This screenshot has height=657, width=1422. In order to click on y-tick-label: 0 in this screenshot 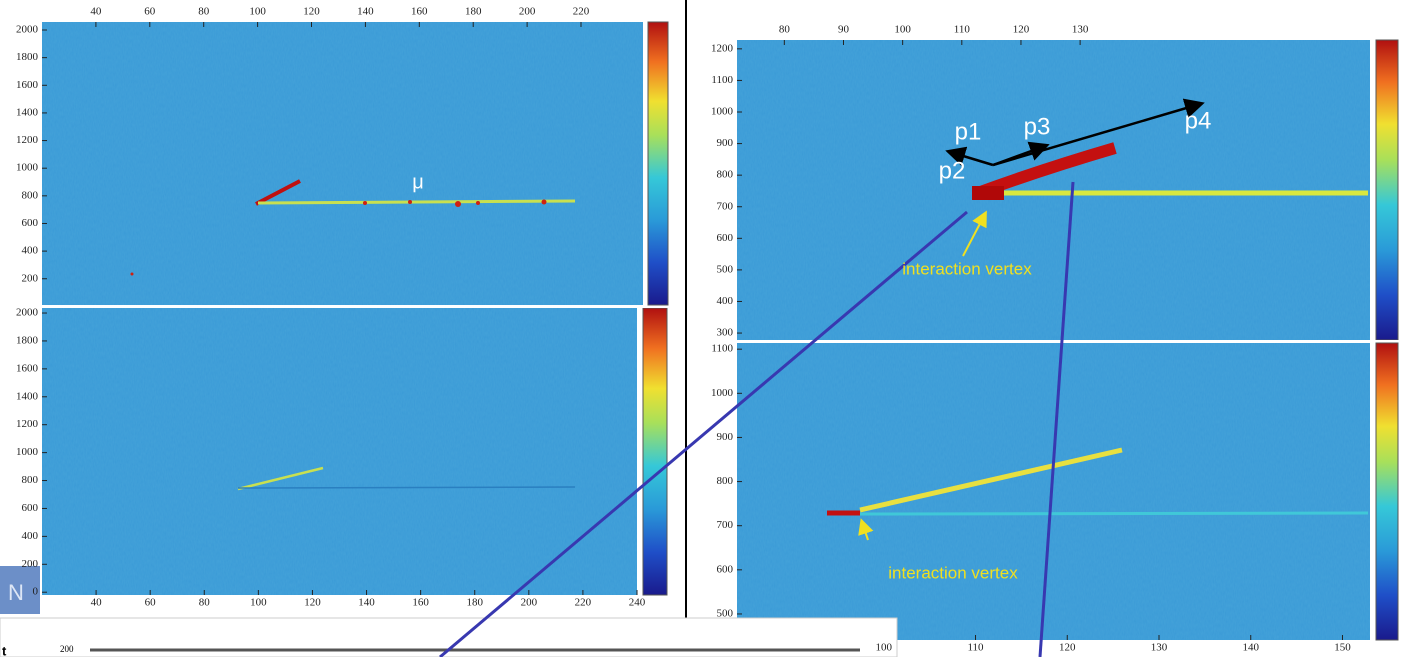, I will do `click(36, 592)`.